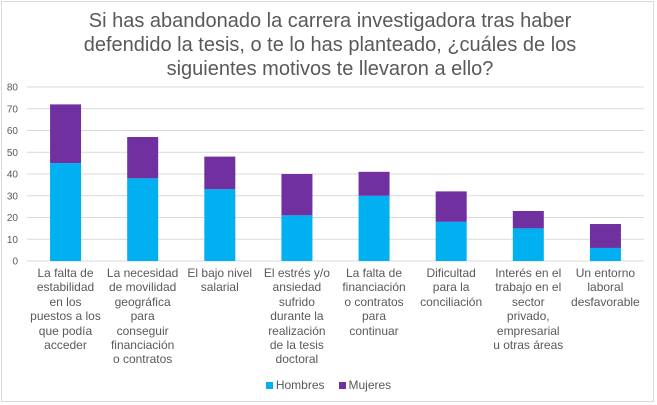 The image size is (657, 405). Describe the element at coordinates (13, 218) in the screenshot. I see `y-tick-label: 20` at that location.